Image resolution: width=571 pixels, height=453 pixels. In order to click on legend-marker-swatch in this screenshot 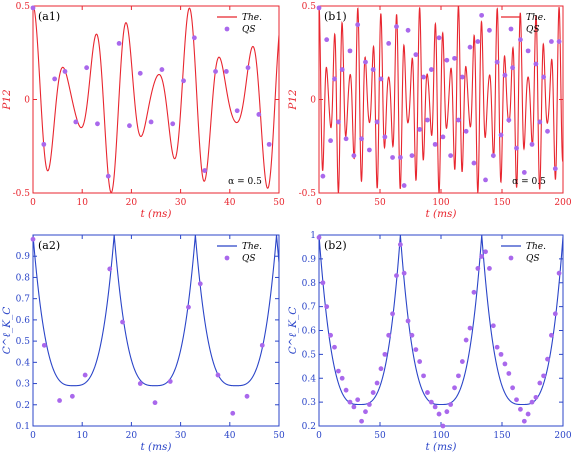, I will do `click(227, 29)`.